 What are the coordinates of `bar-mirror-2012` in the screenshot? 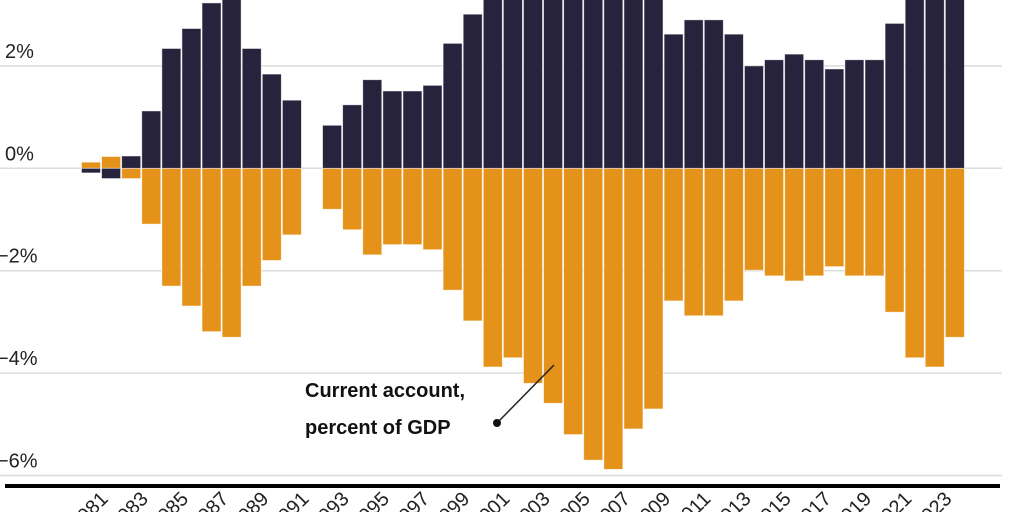 It's located at (733, 101).